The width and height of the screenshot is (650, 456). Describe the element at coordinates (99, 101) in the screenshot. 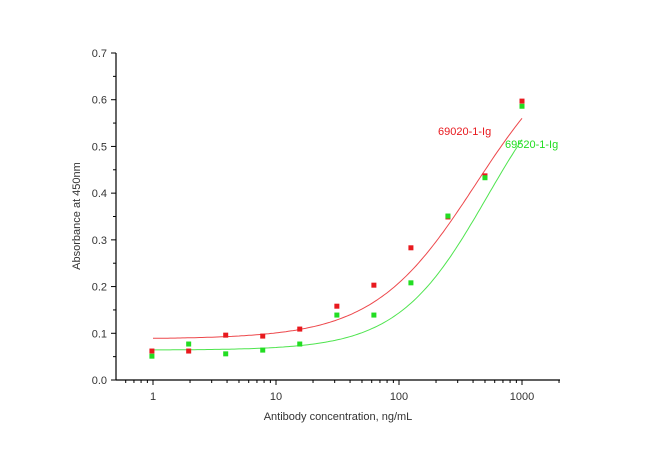

I see `y-tick-label: 0.6` at that location.